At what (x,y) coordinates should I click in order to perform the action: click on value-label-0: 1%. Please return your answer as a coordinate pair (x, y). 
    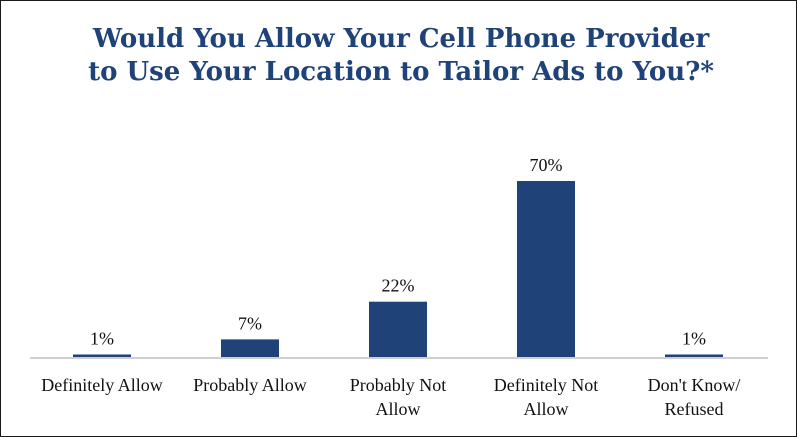
    Looking at the image, I should click on (102, 339).